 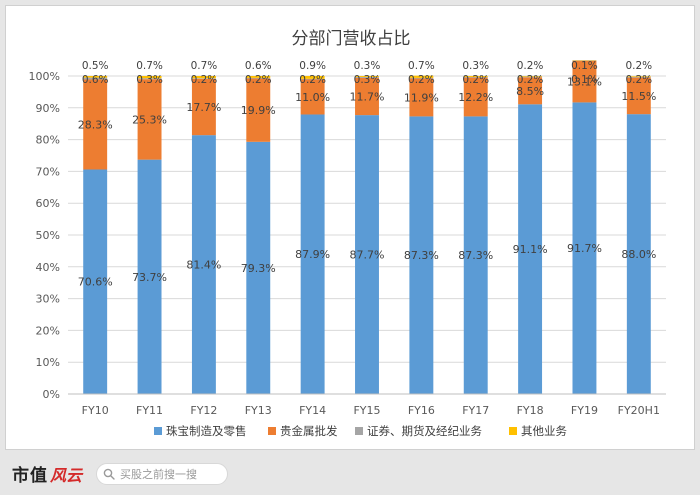 I want to click on x-tick-label: FY19, so click(x=584, y=410).